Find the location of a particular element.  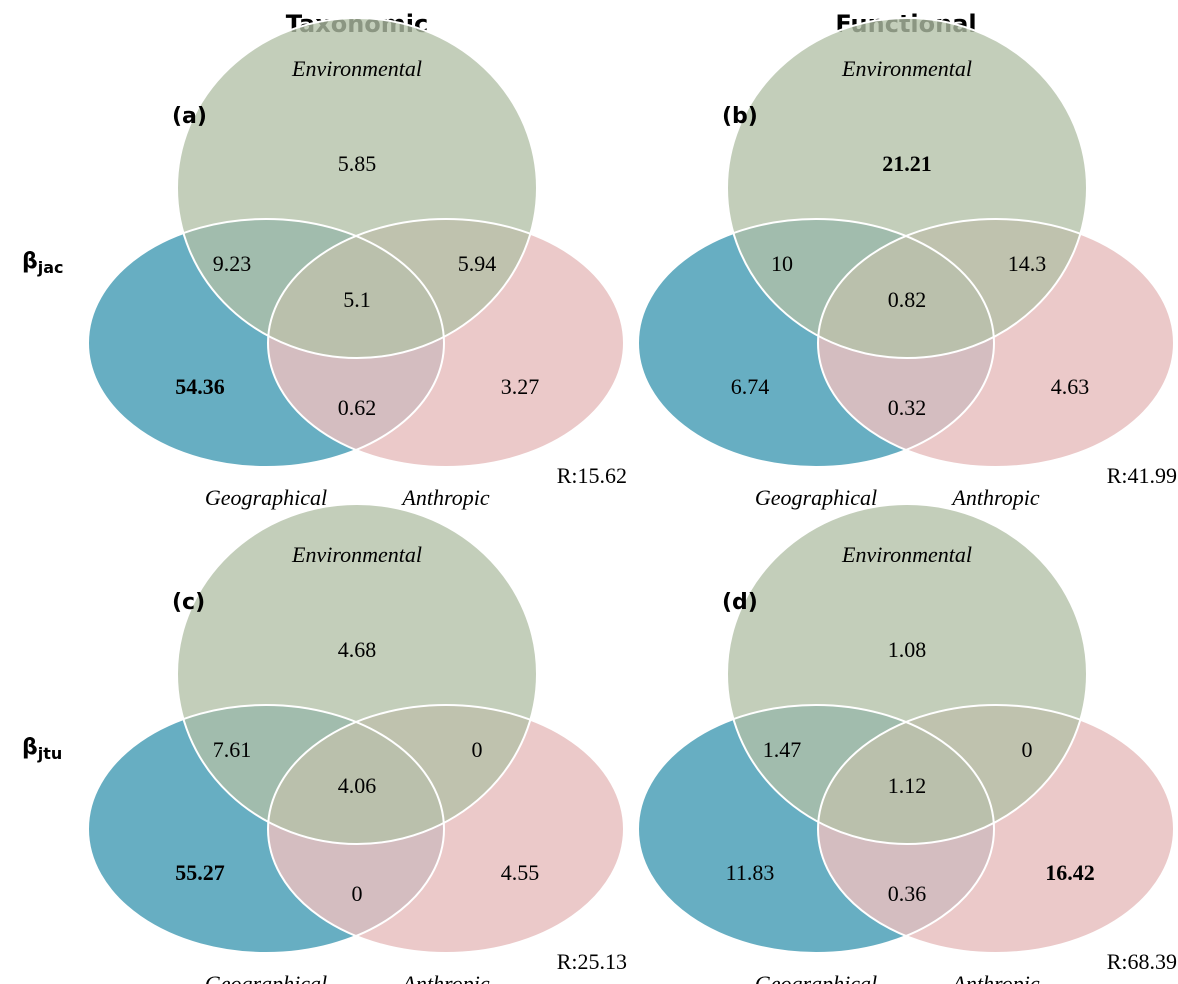

anthropic-label-b: Anthropic is located at coordinates (994, 497).